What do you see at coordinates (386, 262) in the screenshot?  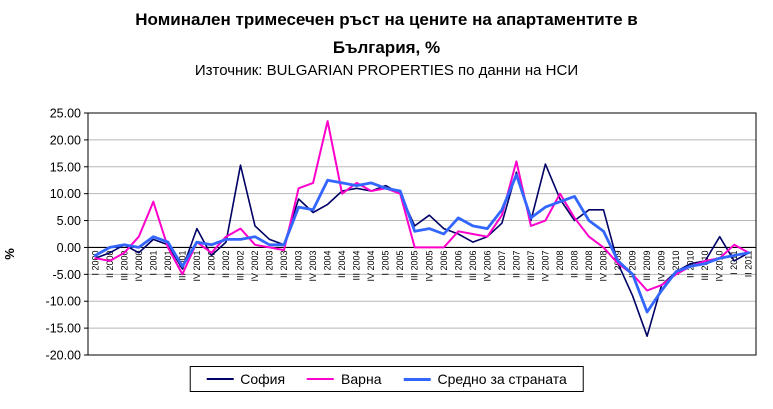 I see `x-tick-label: I 2005` at bounding box center [386, 262].